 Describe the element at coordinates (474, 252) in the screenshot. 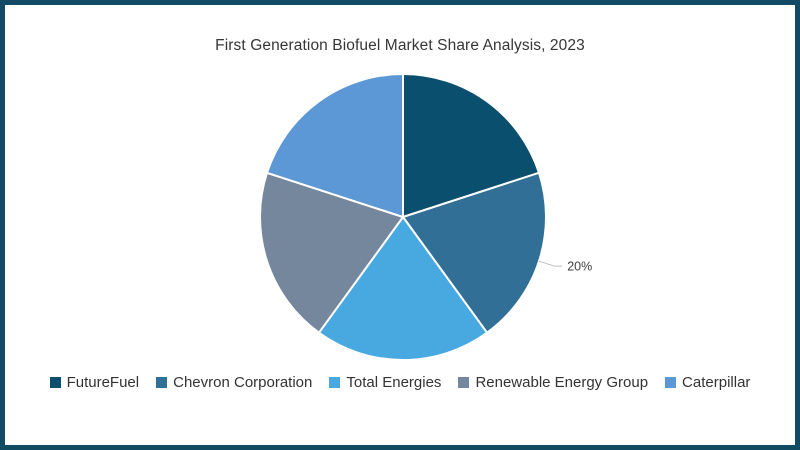

I see `pie-slice-chevron-corporation` at that location.